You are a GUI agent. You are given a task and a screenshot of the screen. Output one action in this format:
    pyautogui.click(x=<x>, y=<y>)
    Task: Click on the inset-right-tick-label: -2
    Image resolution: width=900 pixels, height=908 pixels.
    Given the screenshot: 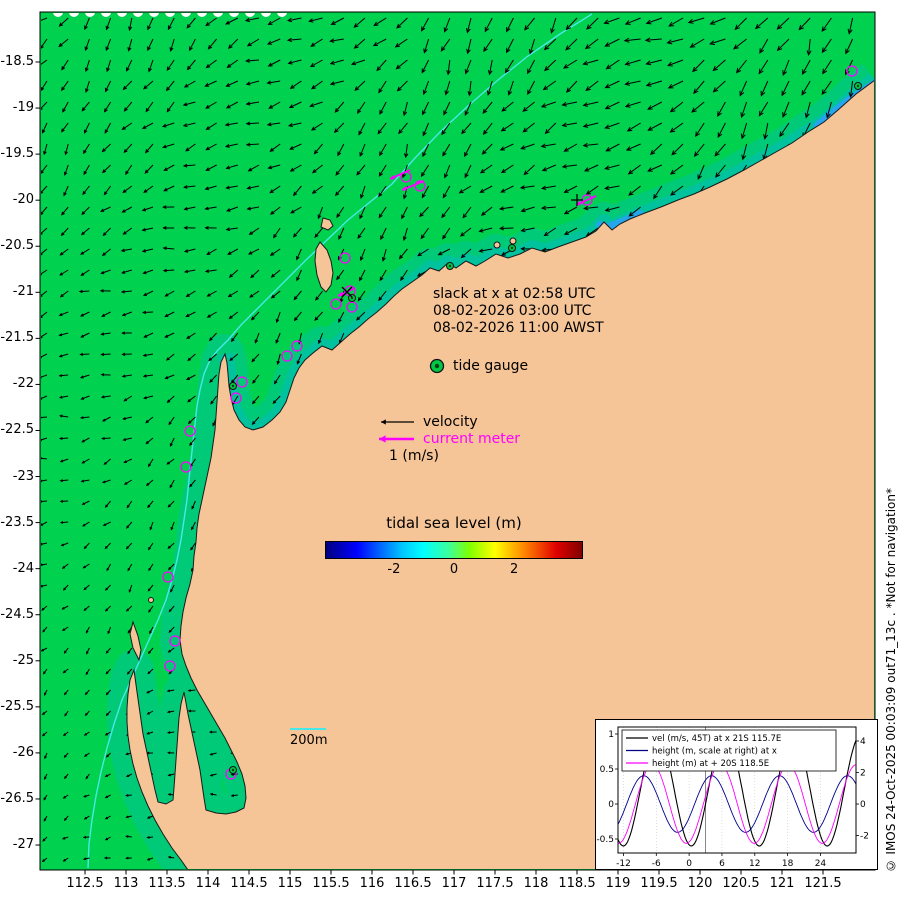 What is the action you would take?
    pyautogui.click(x=864, y=837)
    